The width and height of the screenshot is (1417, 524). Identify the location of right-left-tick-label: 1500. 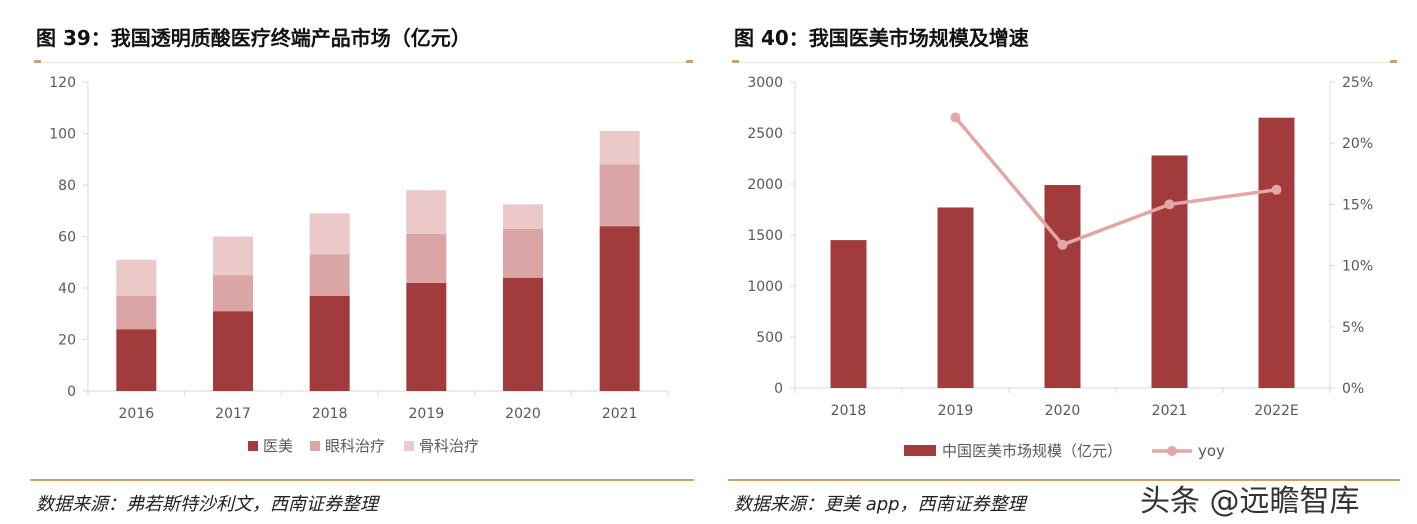
(765, 236).